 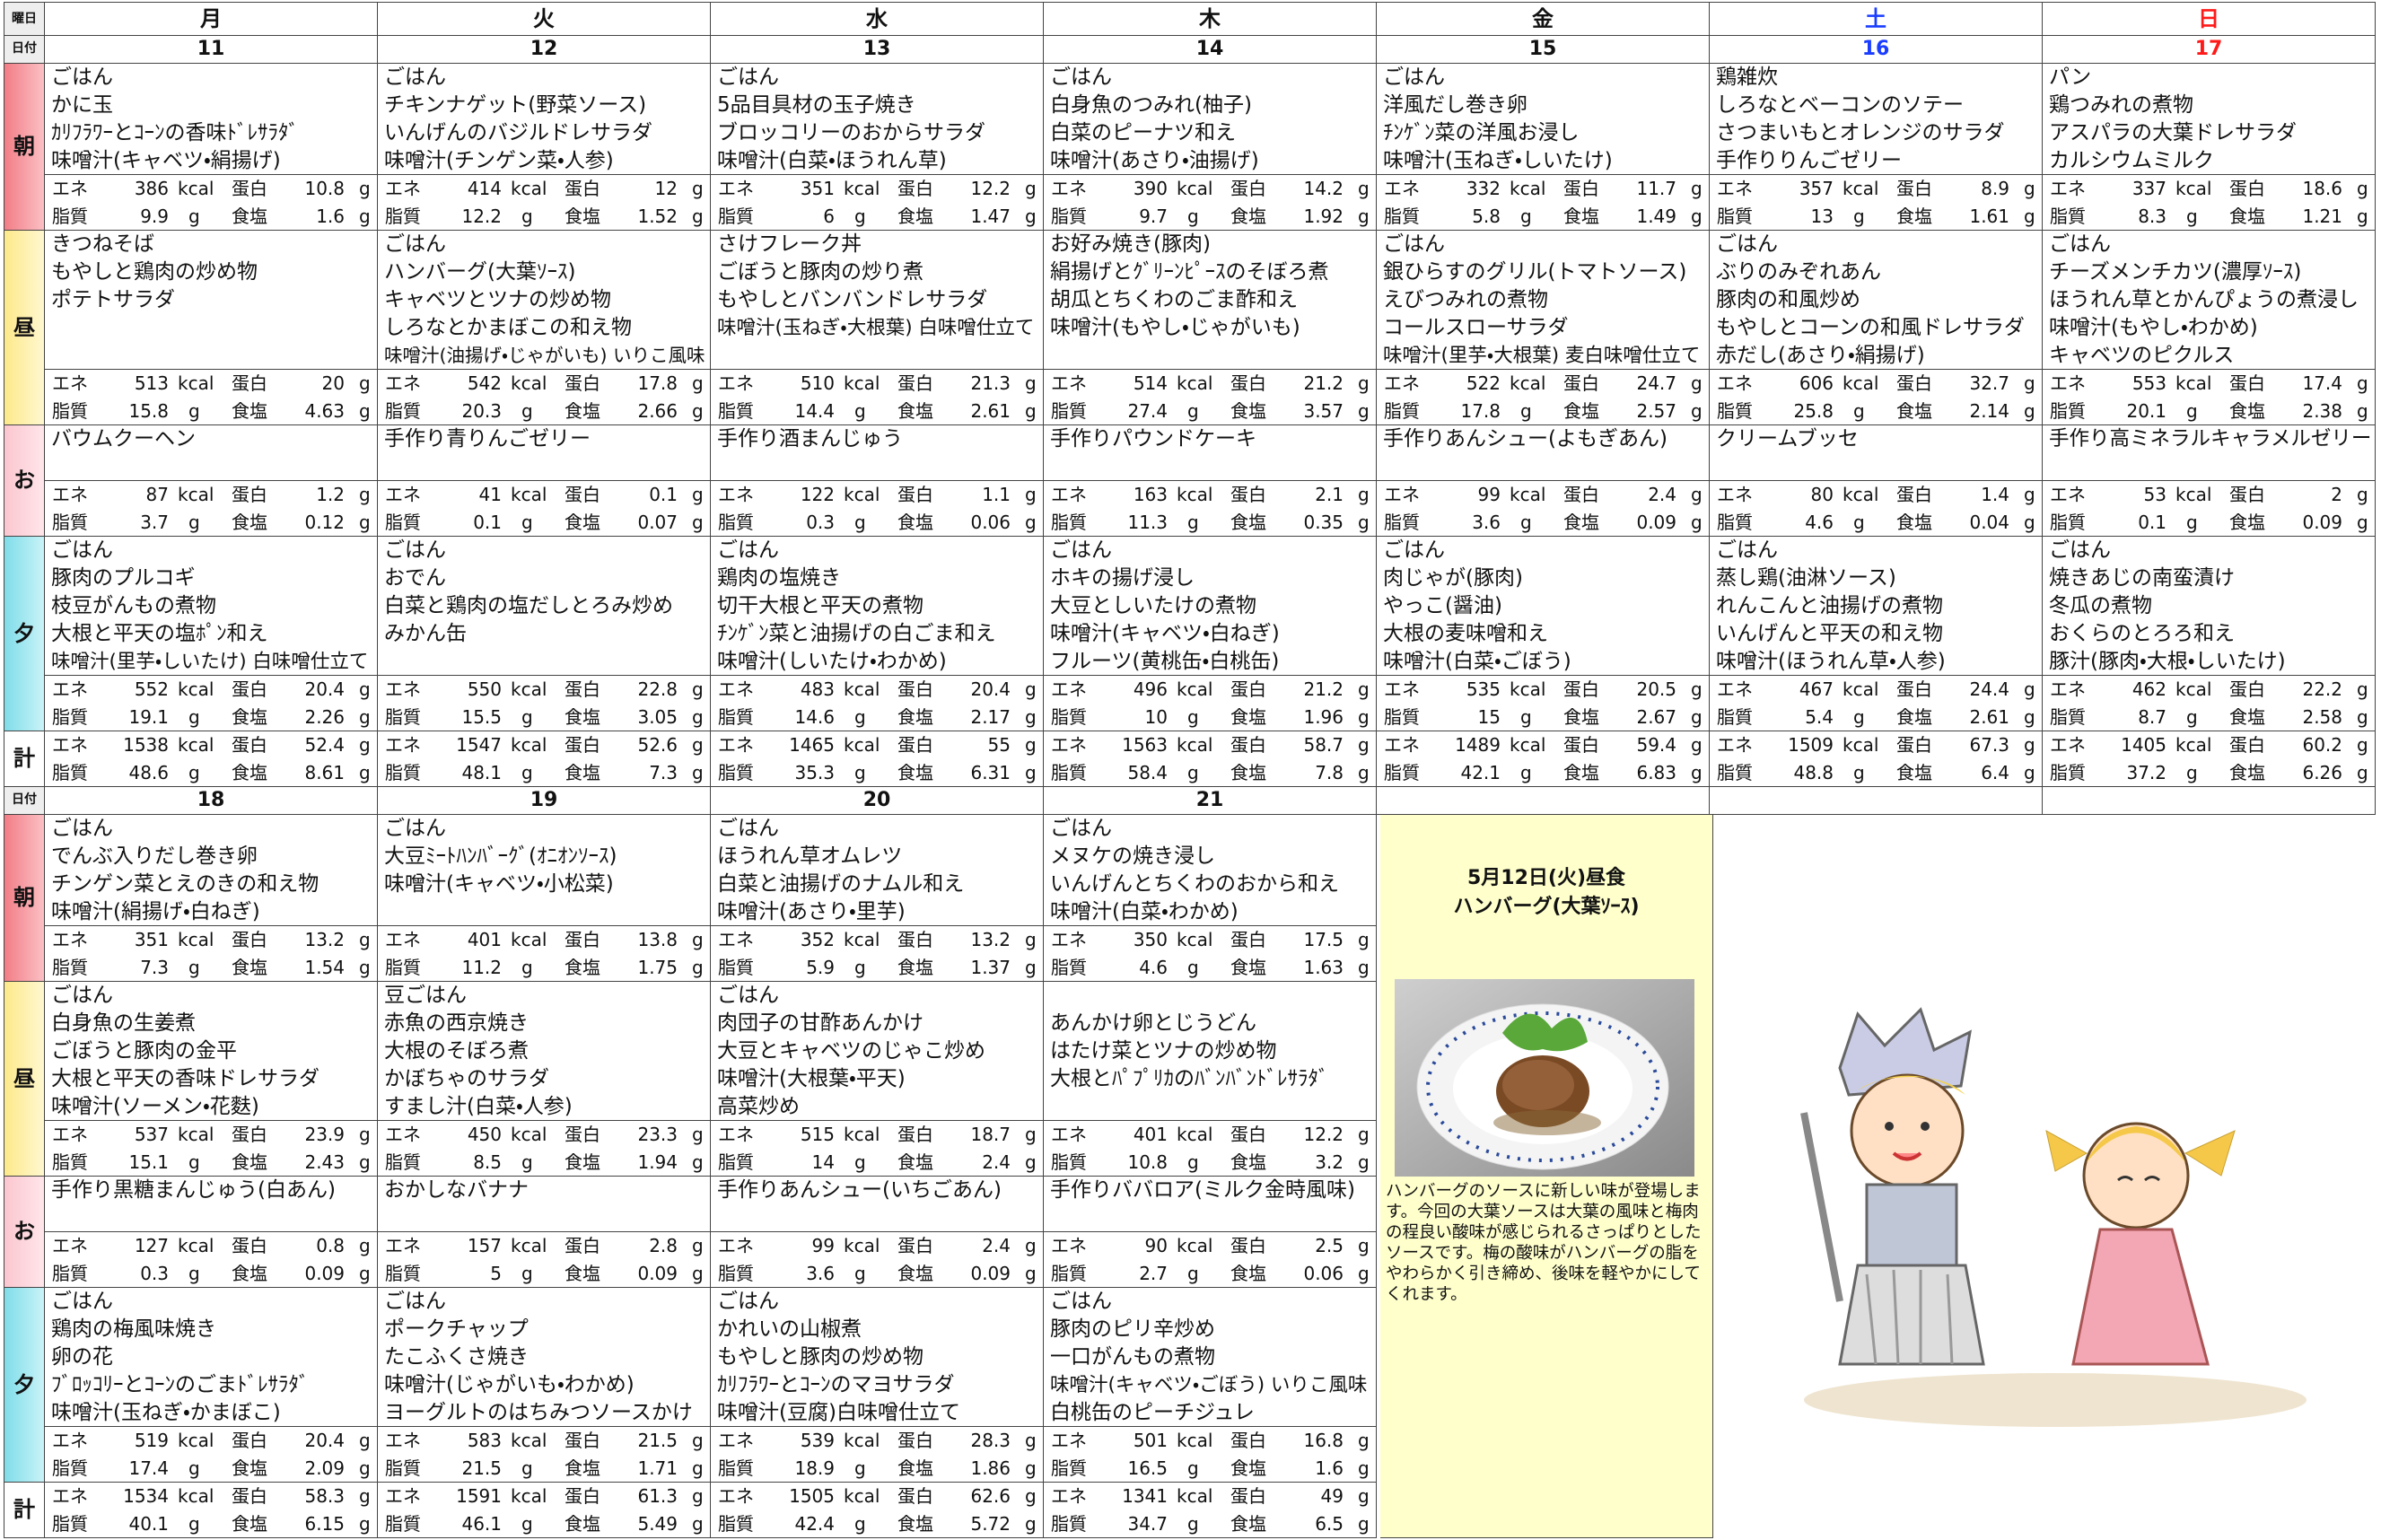 I want to click on menu-item: もやしと鶏肉の炒め物, so click(x=154, y=272).